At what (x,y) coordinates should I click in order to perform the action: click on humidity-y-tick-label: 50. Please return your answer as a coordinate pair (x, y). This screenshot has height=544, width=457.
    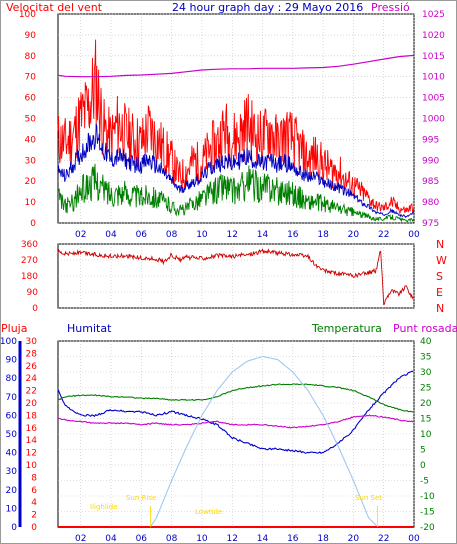
    Looking at the image, I should click on (12, 435).